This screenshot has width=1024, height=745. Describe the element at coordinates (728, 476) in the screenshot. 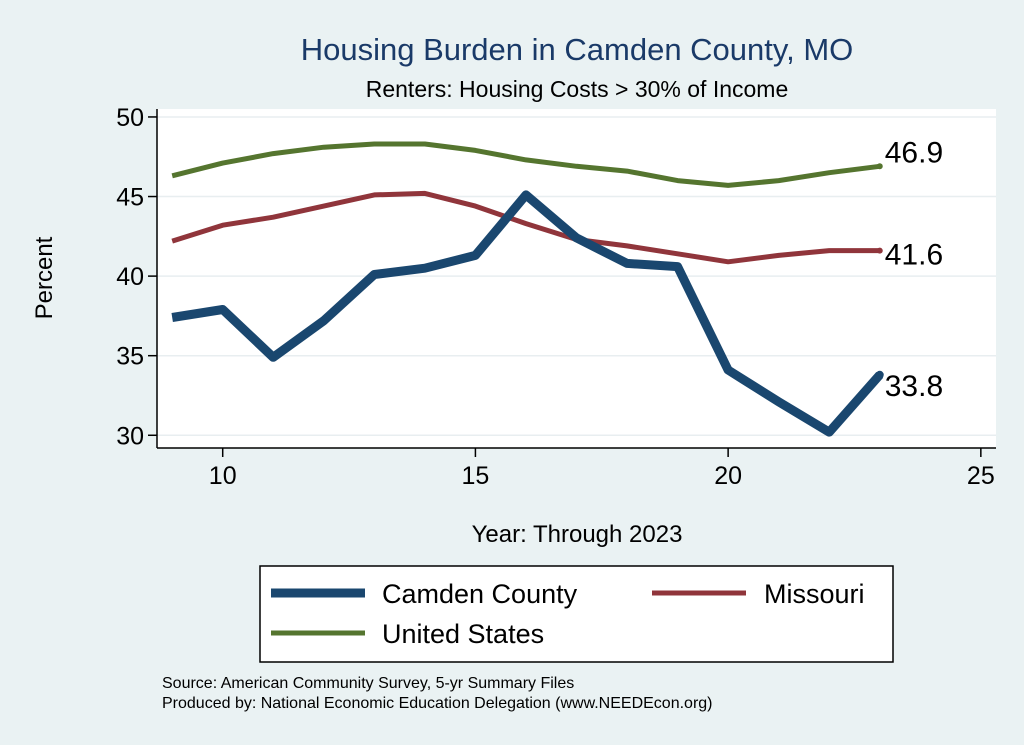

I see `x-tick-label: 20` at that location.